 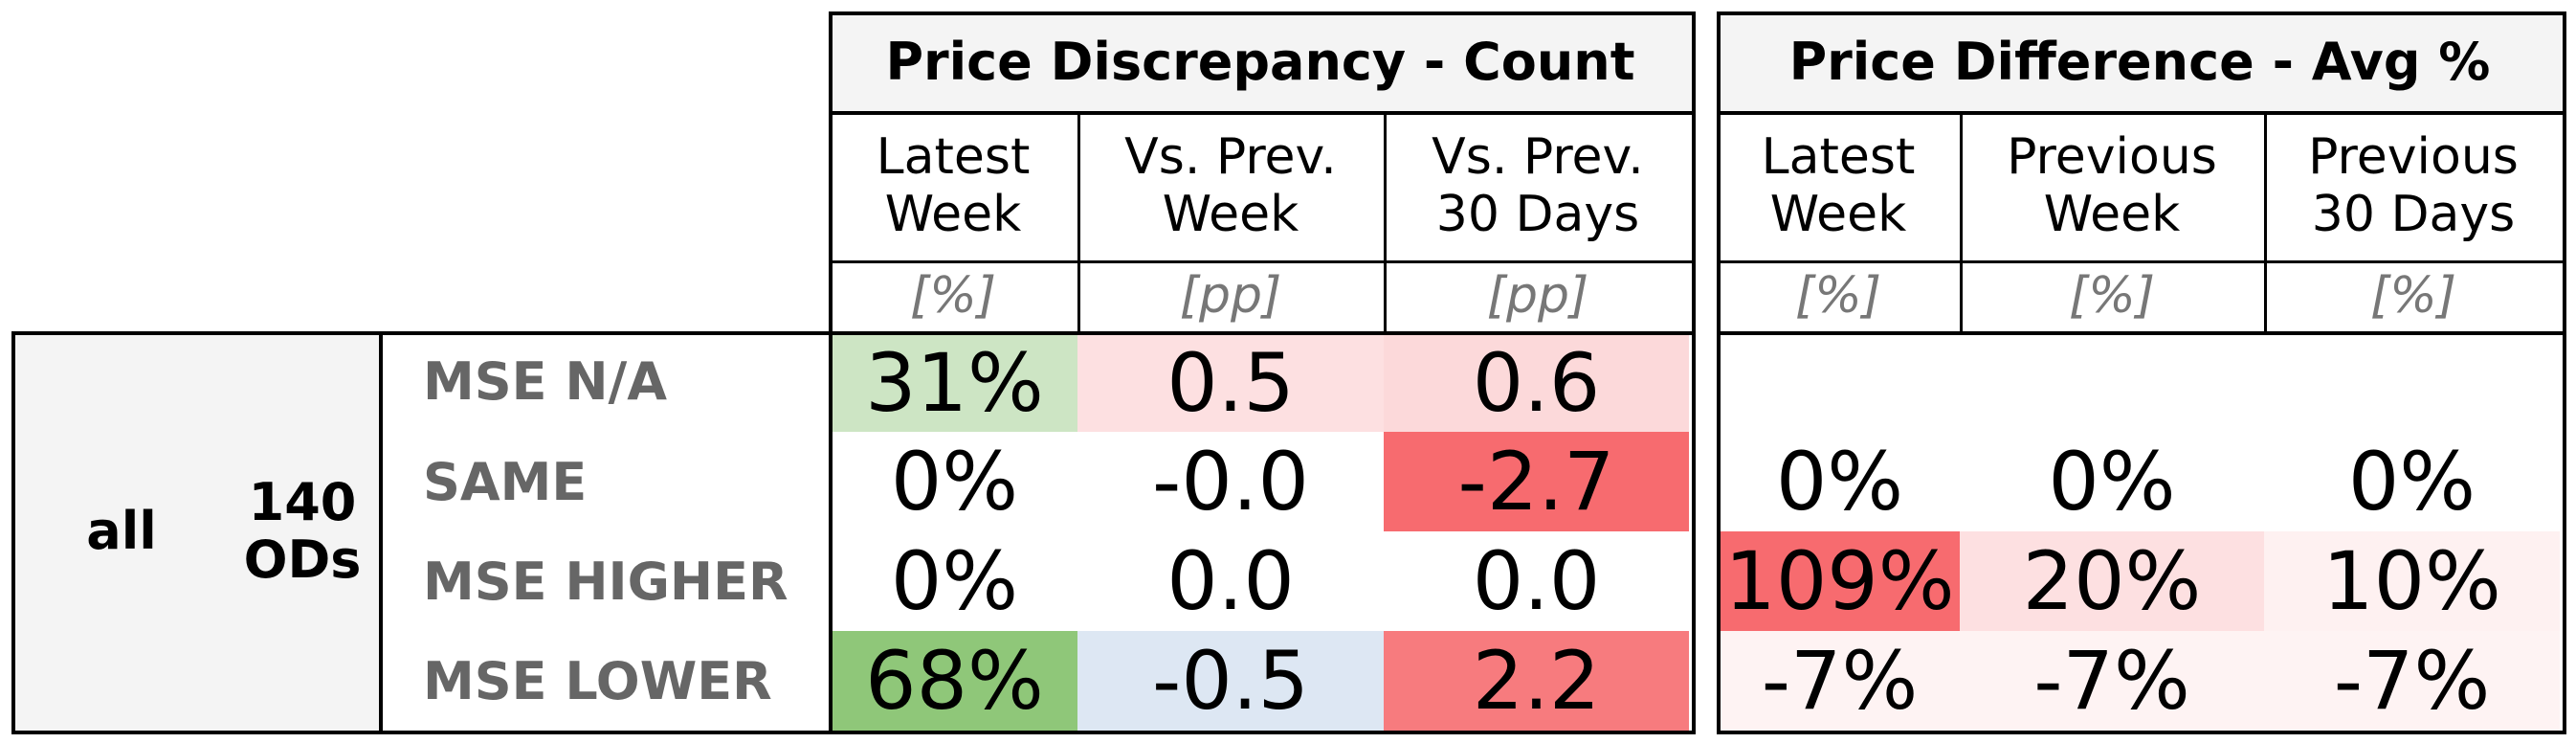 I want to click on column-header: Previous 30 Days, so click(x=2413, y=185).